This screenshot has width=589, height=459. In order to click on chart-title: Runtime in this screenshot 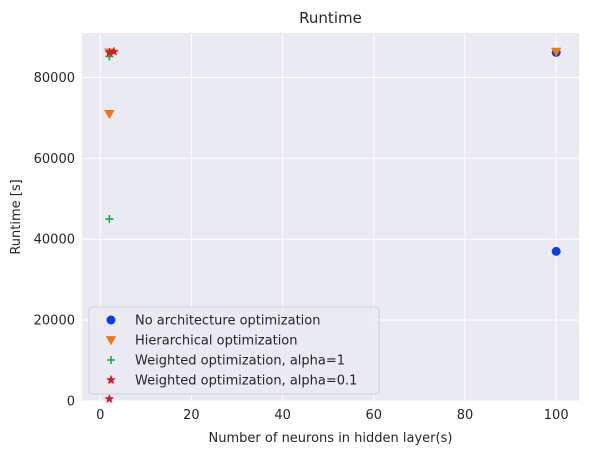, I will do `click(330, 18)`.